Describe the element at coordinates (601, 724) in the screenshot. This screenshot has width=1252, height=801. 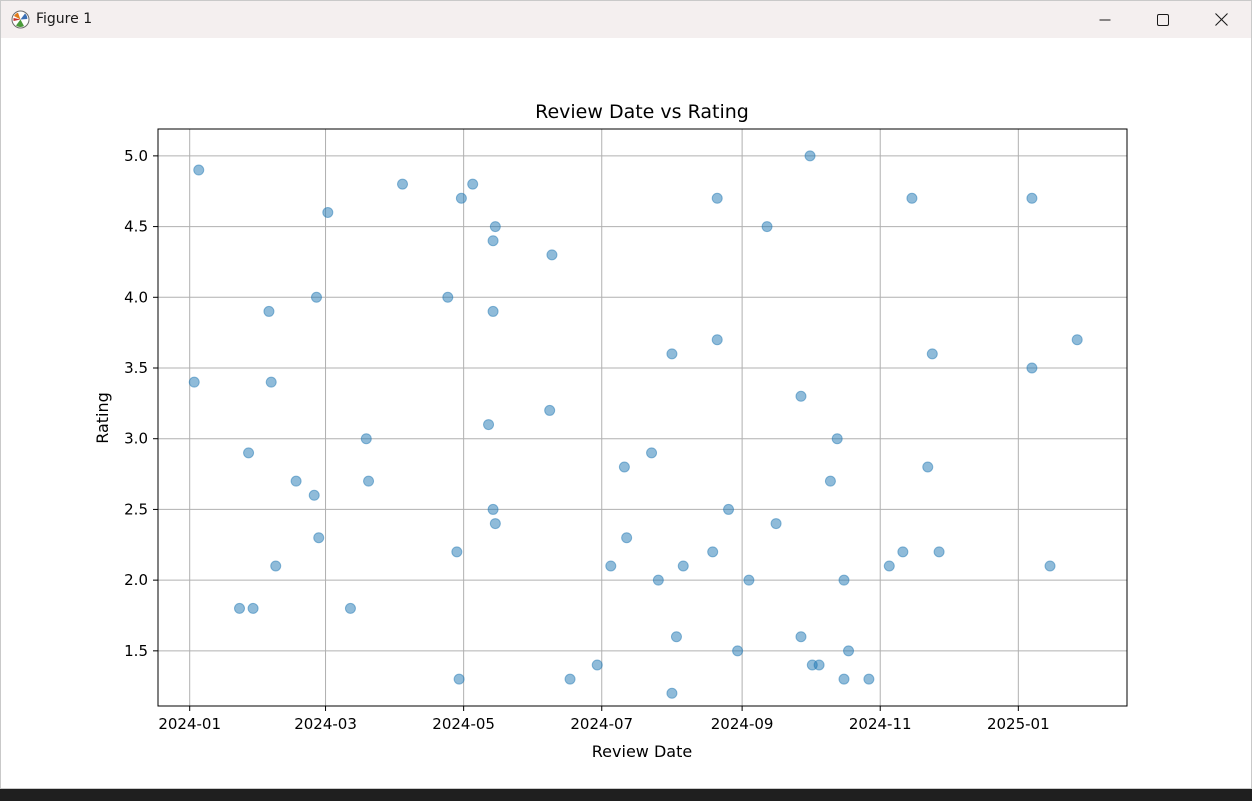
I see `x-tick-label: 2024-07` at that location.